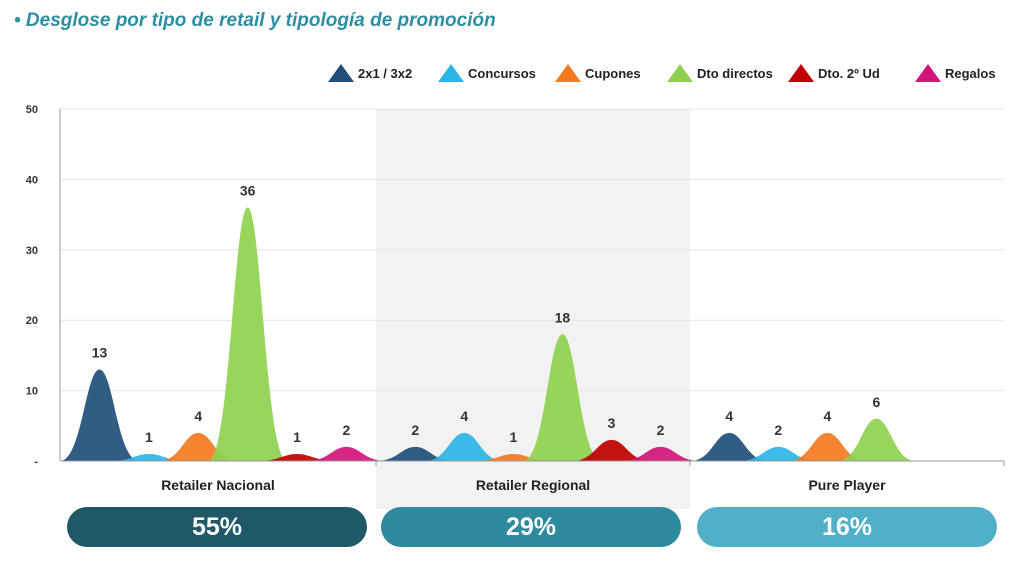 The height and width of the screenshot is (566, 1024). What do you see at coordinates (502, 73) in the screenshot?
I see `legend-label: Concursos` at bounding box center [502, 73].